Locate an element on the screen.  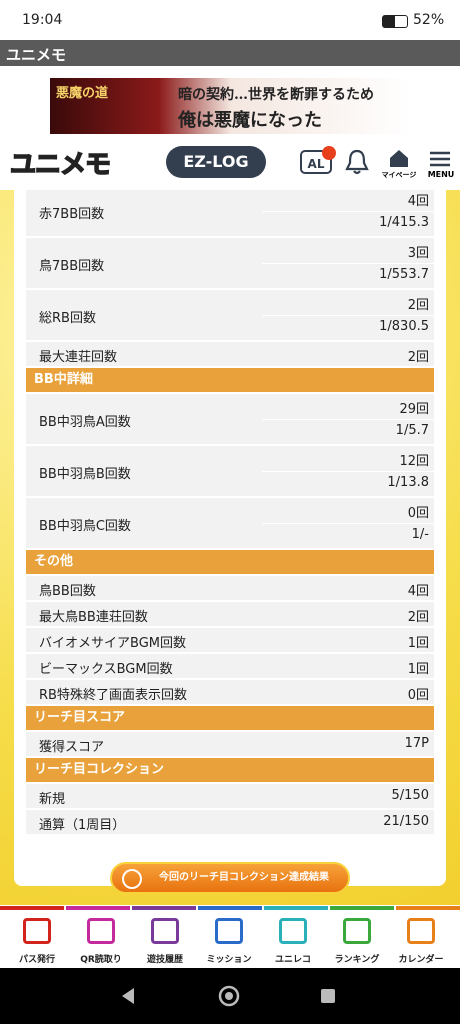
section-title: BB中詳細 is located at coordinates (63, 379).